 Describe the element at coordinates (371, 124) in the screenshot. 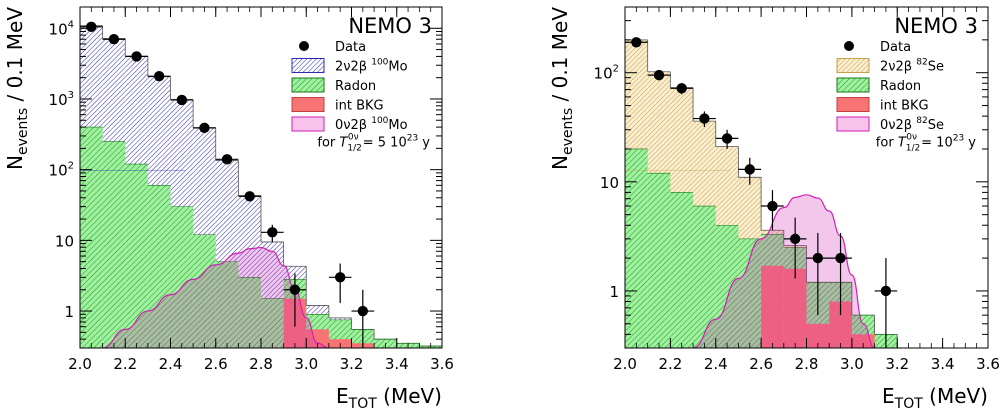

I see `legend-label-signal0nu: 0ν2β 100Mo` at that location.